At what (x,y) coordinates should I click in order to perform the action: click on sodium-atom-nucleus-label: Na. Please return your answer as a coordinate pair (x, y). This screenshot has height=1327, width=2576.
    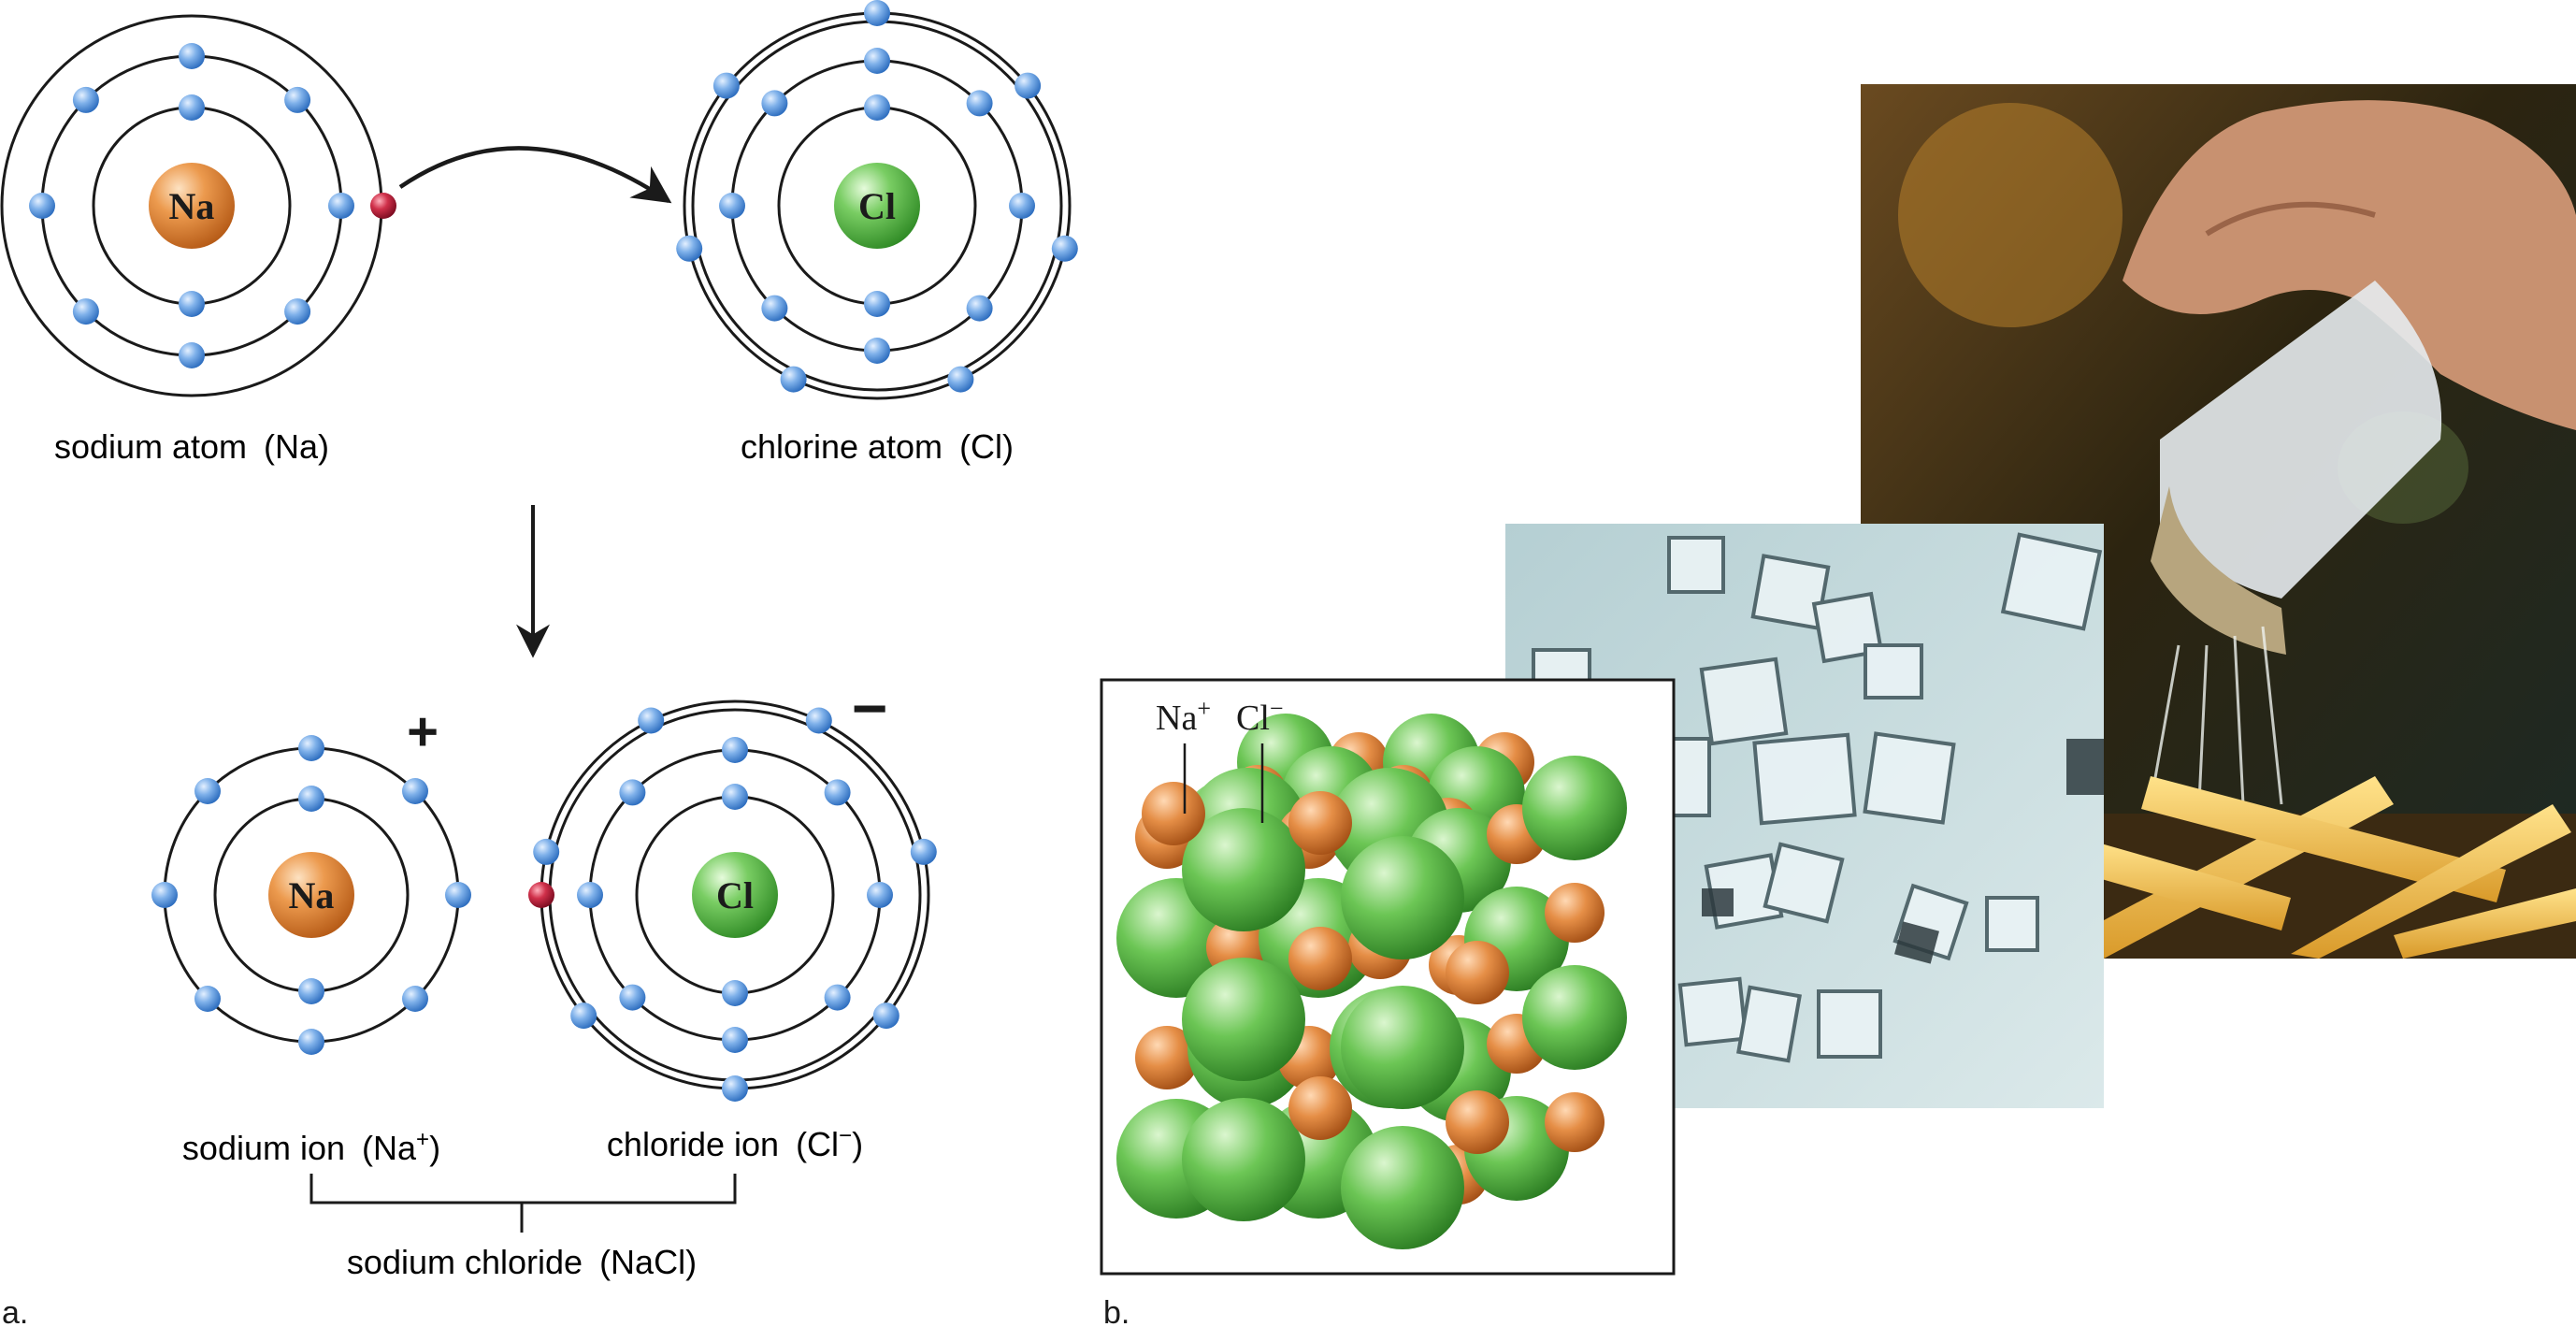
    Looking at the image, I should click on (192, 206).